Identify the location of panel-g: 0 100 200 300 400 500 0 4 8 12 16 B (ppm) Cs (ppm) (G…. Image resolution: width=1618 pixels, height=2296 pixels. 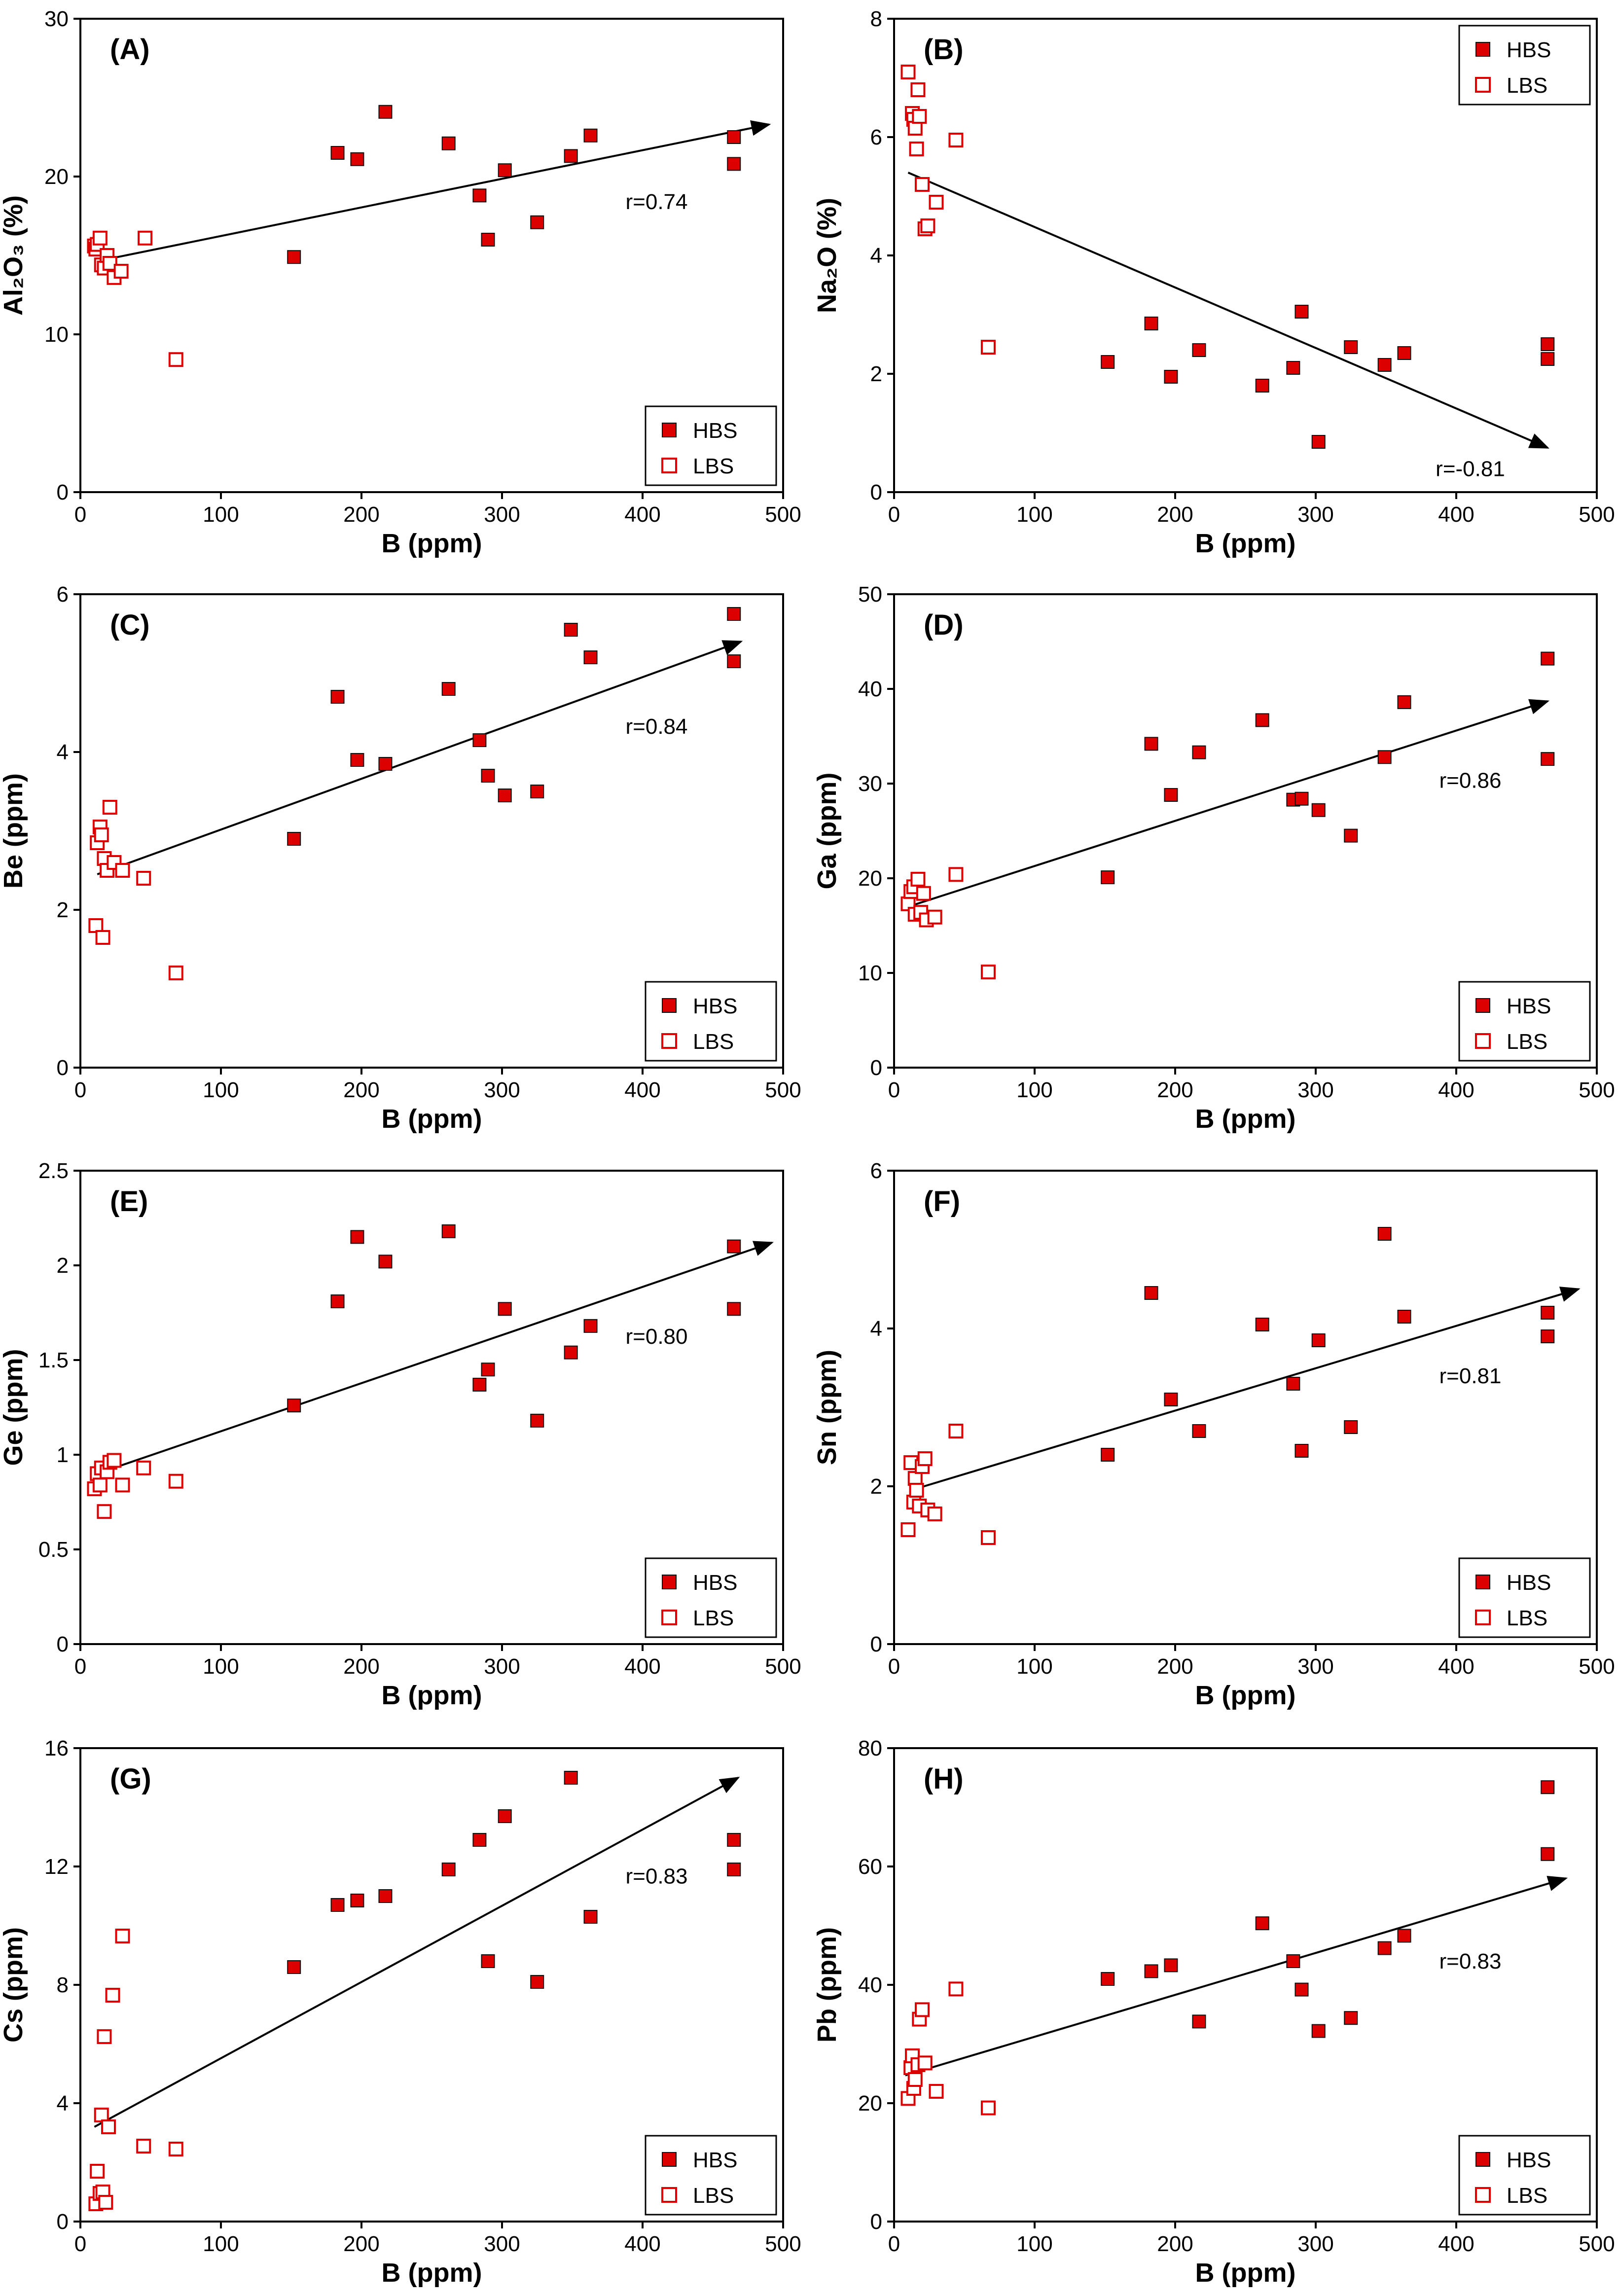
(400, 2012).